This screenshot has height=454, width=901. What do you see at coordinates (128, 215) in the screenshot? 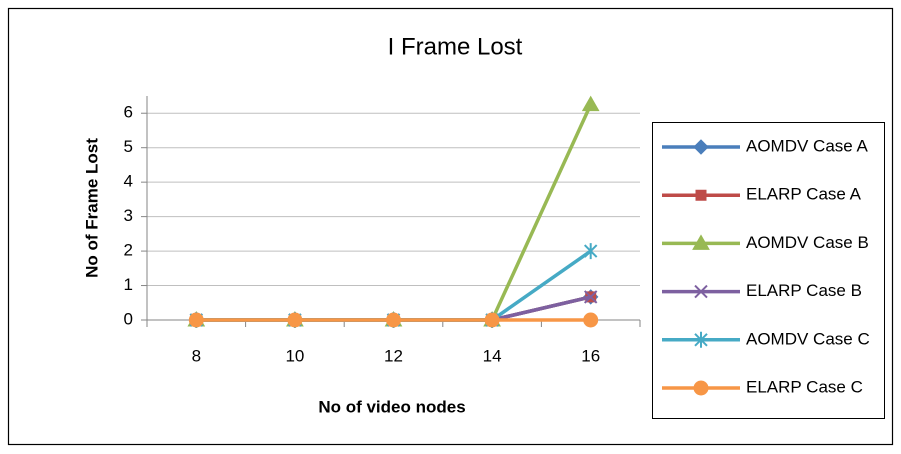
I see `y-tick-label: 3` at bounding box center [128, 215].